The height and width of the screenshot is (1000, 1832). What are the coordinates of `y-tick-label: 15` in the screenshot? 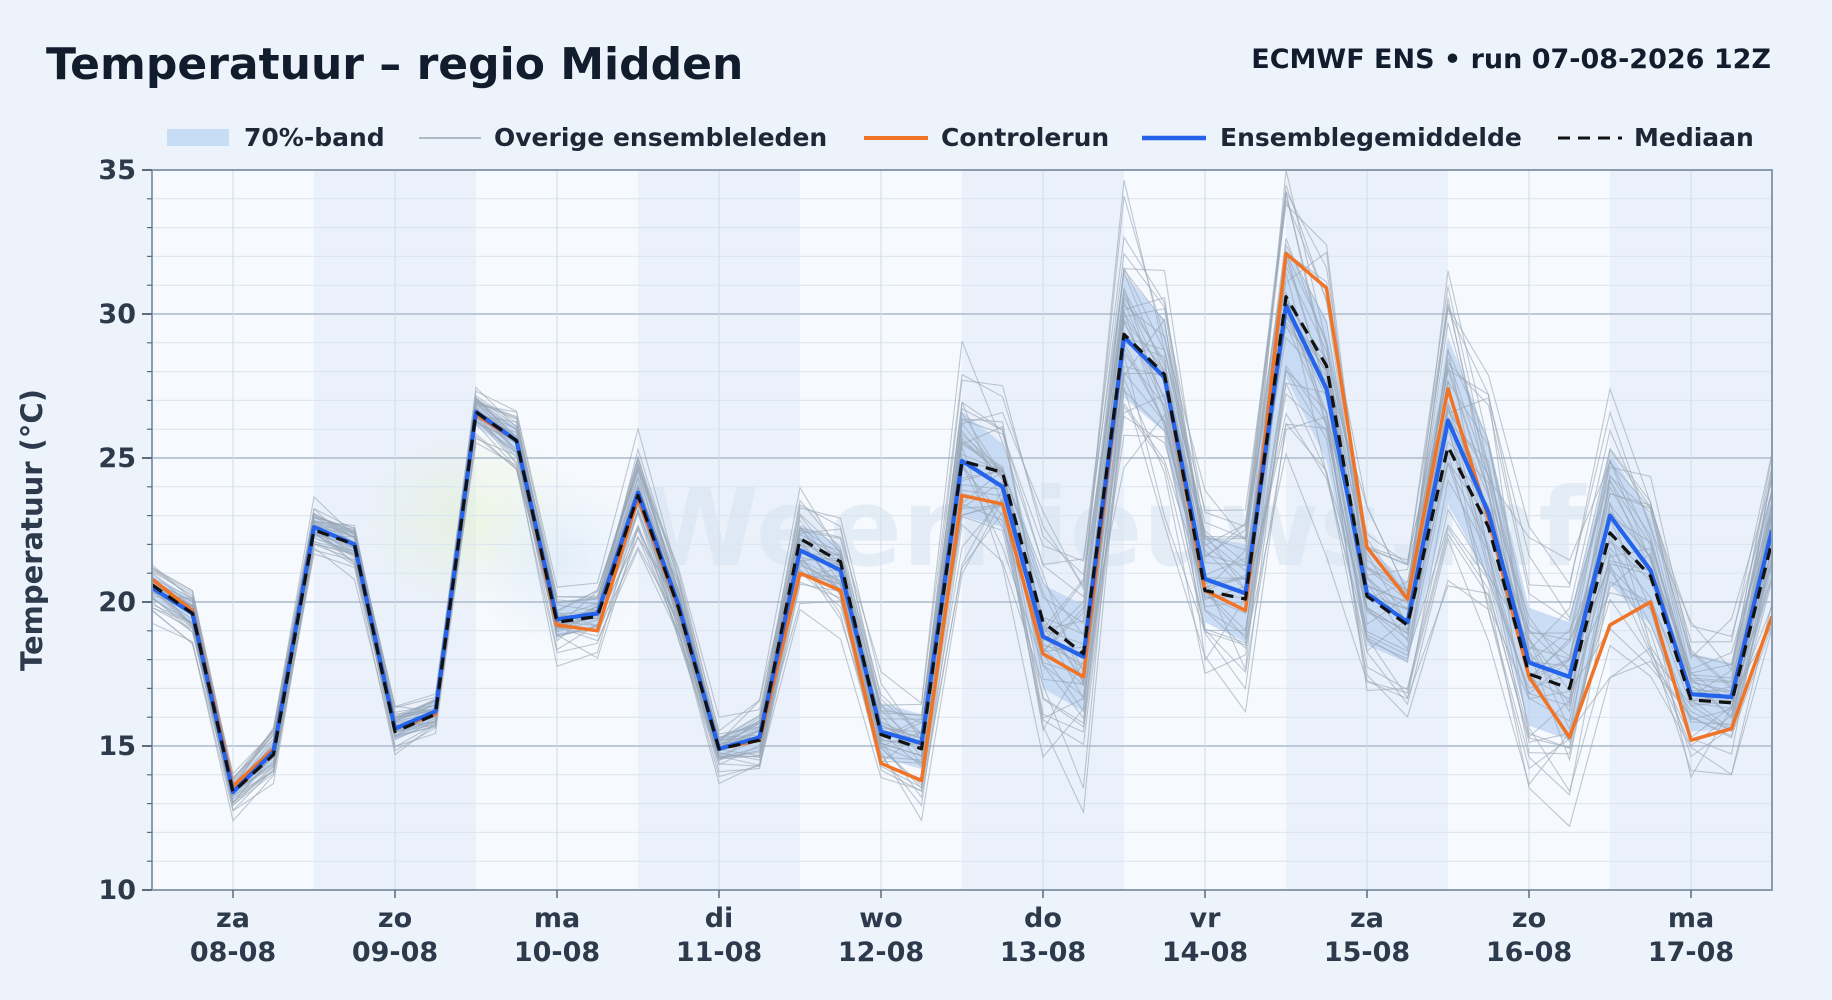 It's located at (117, 746).